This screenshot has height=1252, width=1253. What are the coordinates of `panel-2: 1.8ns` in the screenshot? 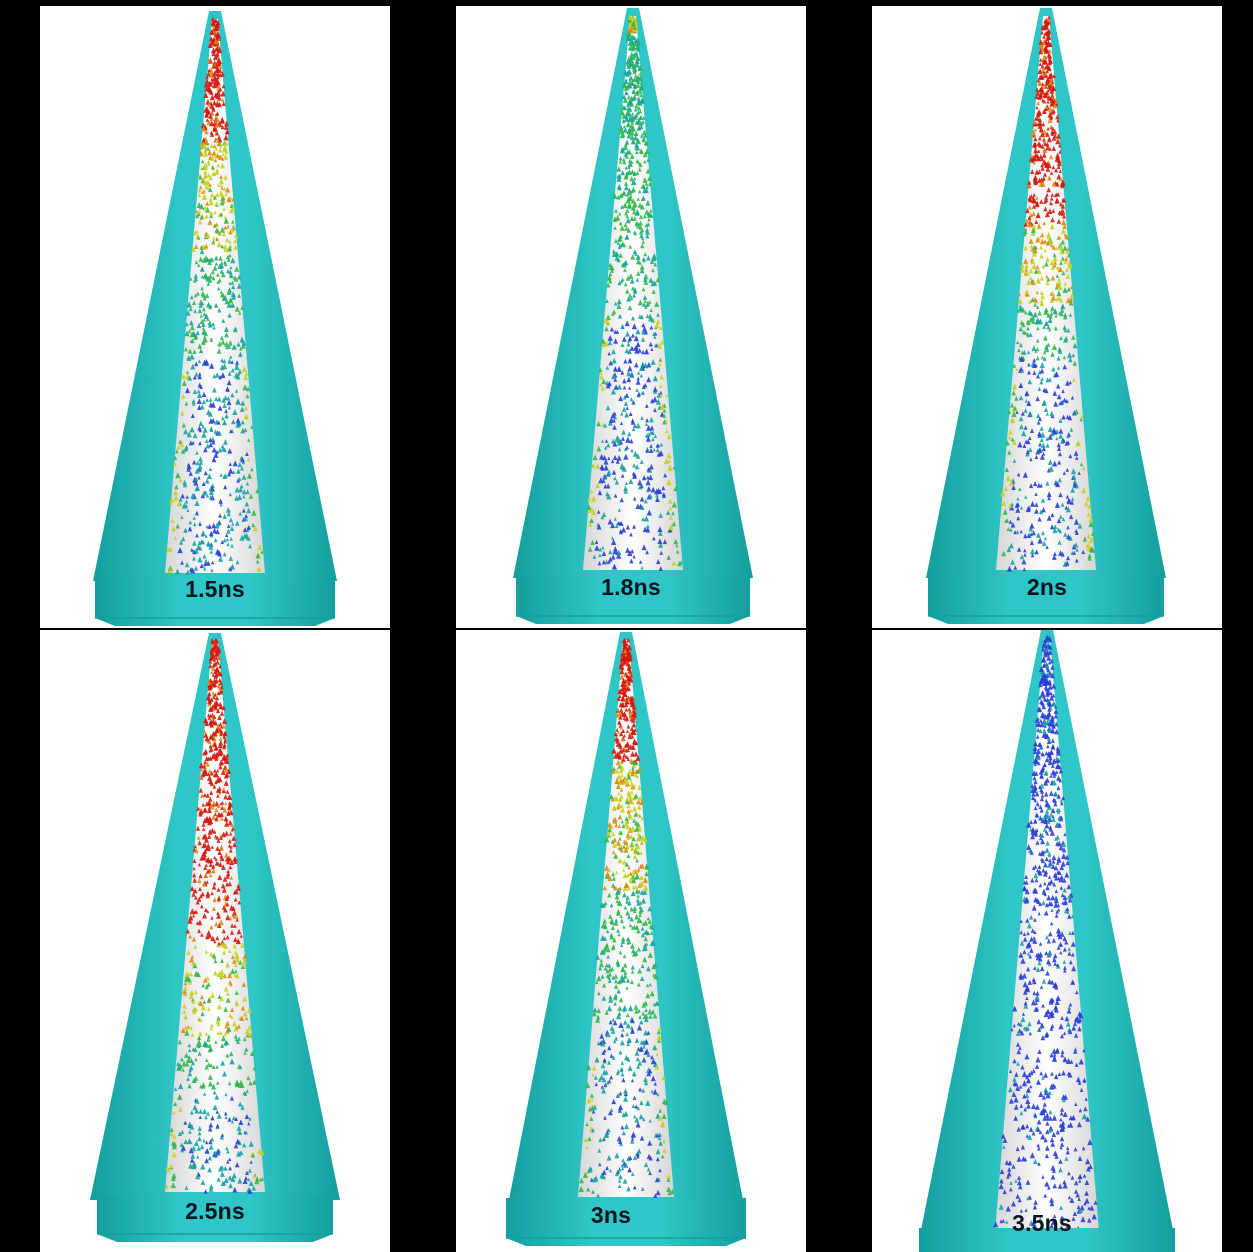 It's located at (631, 317).